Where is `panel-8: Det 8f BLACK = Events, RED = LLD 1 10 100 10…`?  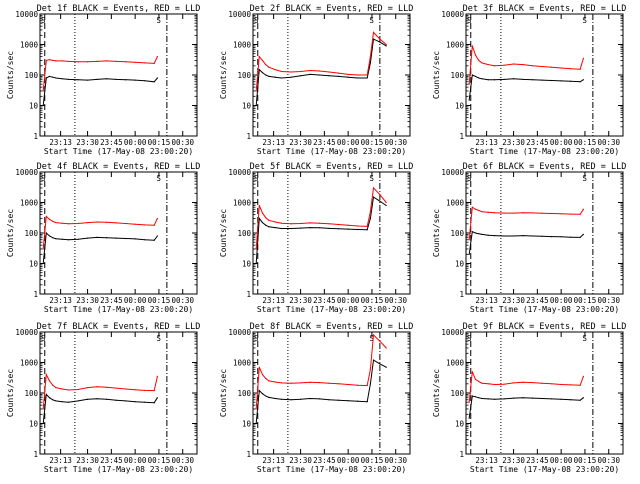 panel-8: Det 8f BLACK = Events, RED = LLD 1 10 100 10… is located at coordinates (316, 398).